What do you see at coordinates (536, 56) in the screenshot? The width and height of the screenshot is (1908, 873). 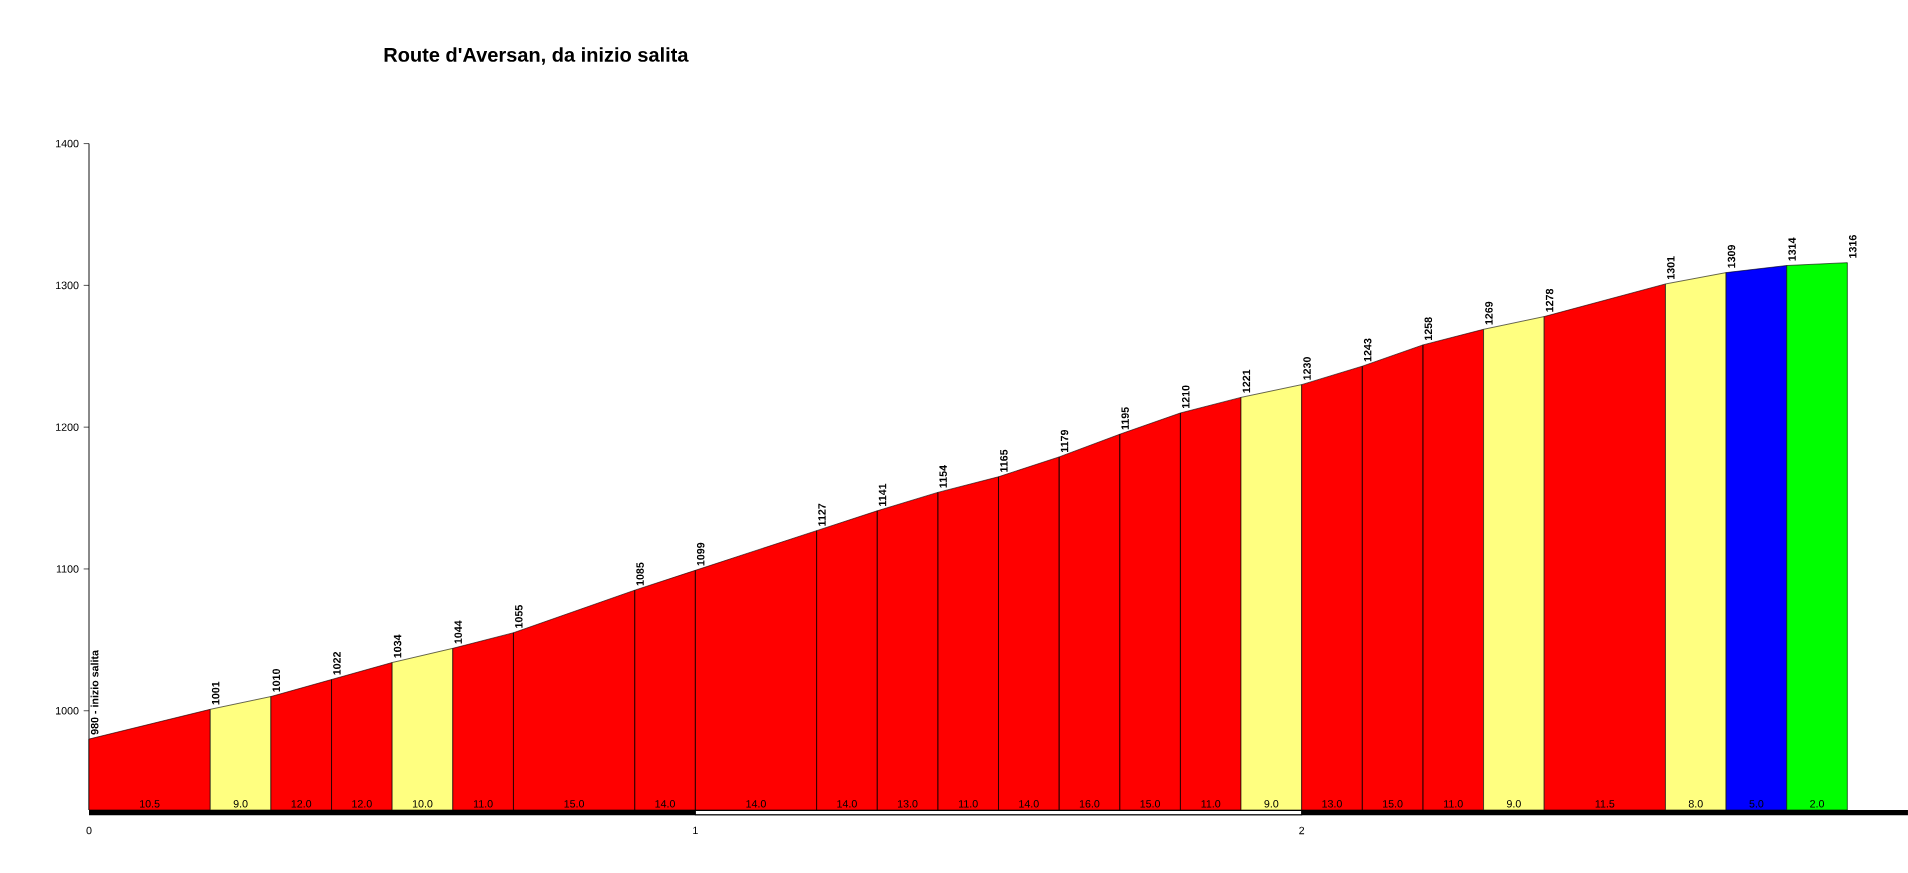 I see `chart-title: Route d'Aversan, da inizio salita` at bounding box center [536, 56].